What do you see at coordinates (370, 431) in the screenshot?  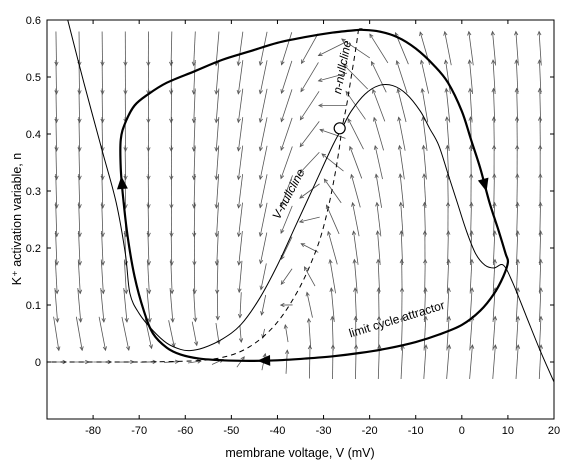 I see `x-tick-label: -20` at bounding box center [370, 431].